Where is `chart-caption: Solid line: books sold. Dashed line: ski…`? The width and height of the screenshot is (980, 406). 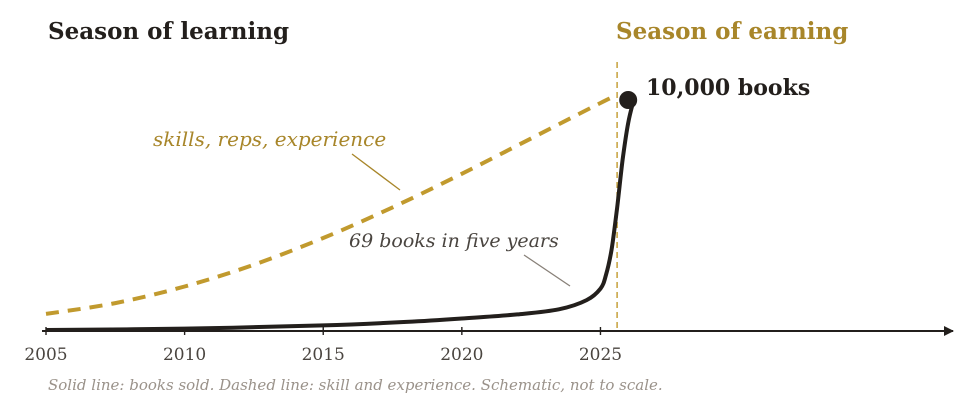
chart-caption: Solid line: books sold. Dashed line: ski… is located at coordinates (355, 385).